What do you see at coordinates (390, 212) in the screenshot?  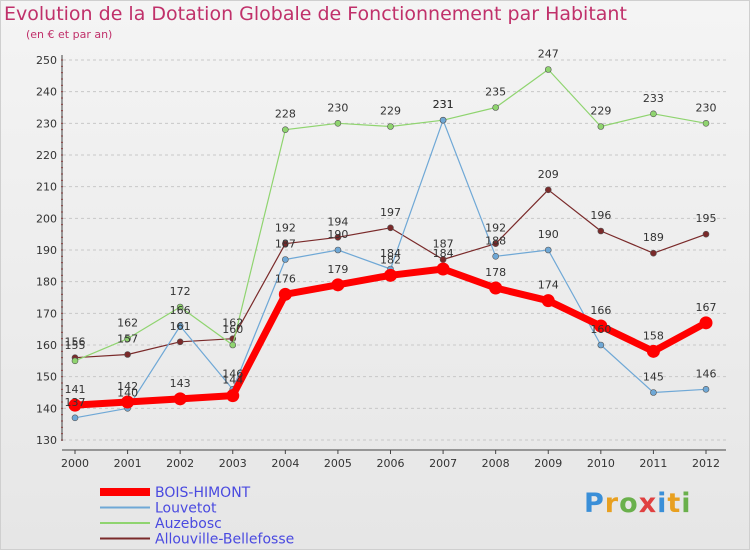 I see `label-allouville-bellefosse-2006: 197` at bounding box center [390, 212].